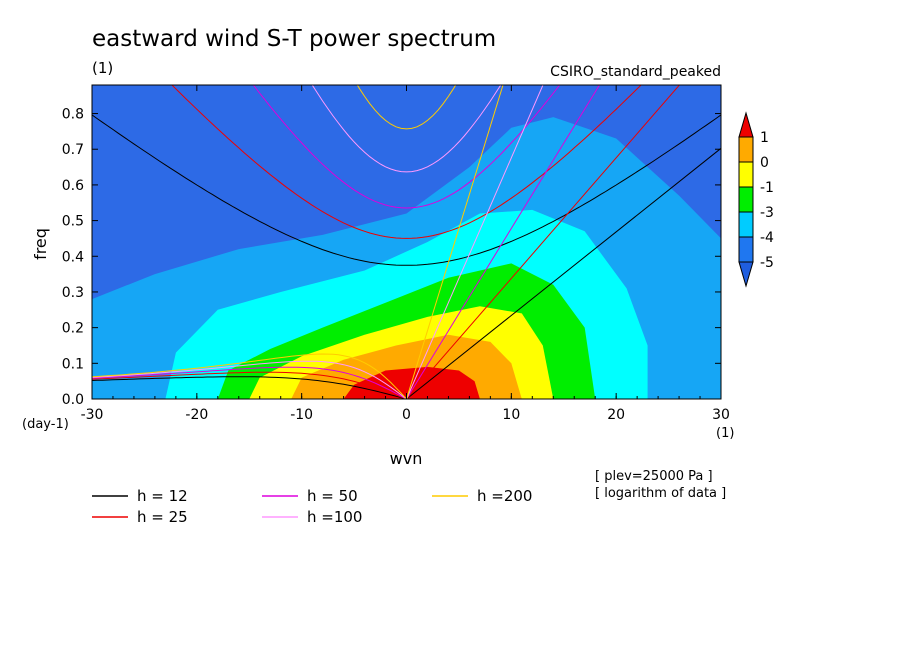 Image resolution: width=904 pixels, height=654 pixels. I want to click on x-axis-label: wvn, so click(406, 458).